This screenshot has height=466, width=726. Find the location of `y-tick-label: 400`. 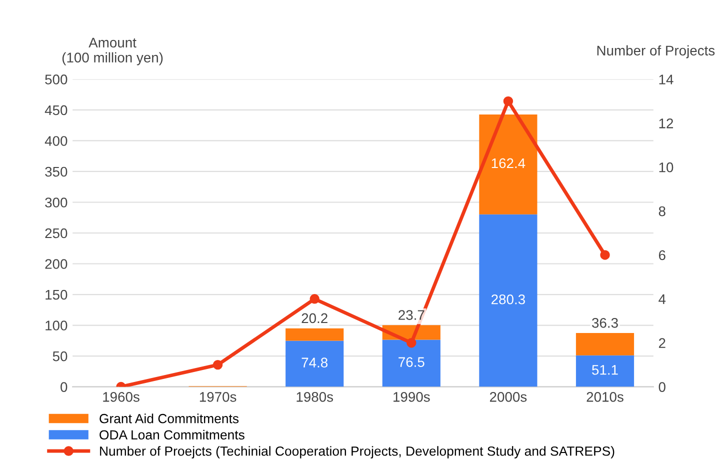

y-tick-label: 400 is located at coordinates (56, 141).